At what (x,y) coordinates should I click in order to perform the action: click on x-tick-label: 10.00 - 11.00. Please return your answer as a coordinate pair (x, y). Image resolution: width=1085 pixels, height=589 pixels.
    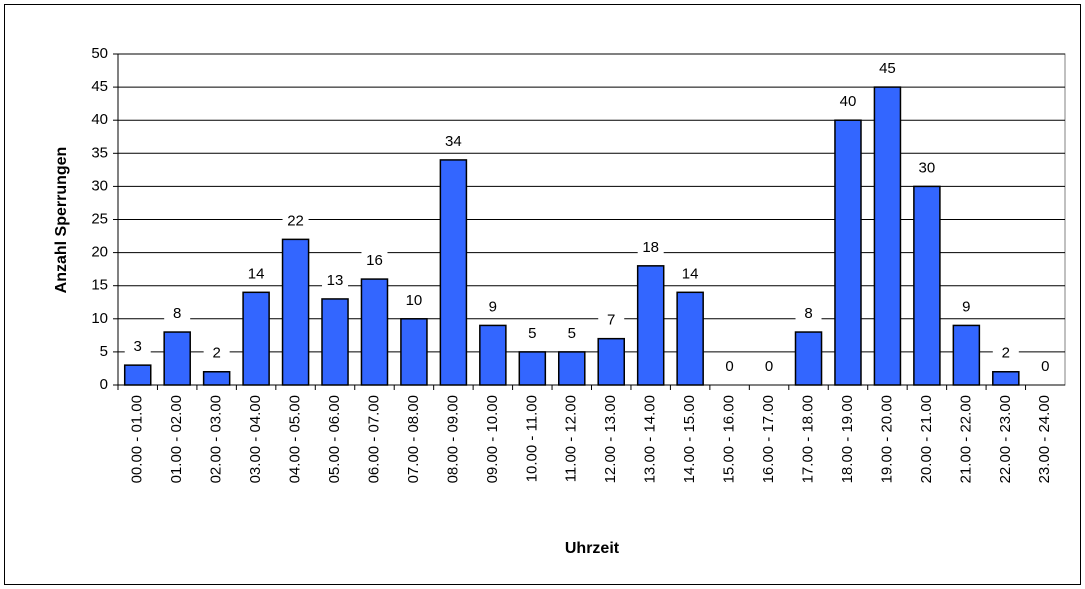
    Looking at the image, I should click on (531, 438).